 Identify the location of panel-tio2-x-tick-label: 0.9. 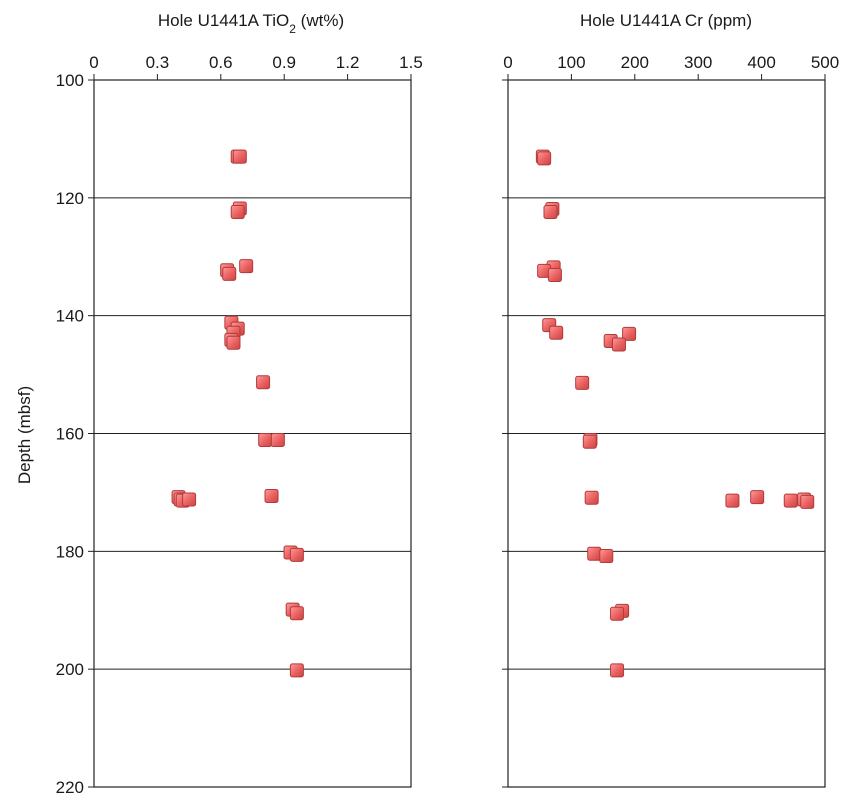
(284, 62).